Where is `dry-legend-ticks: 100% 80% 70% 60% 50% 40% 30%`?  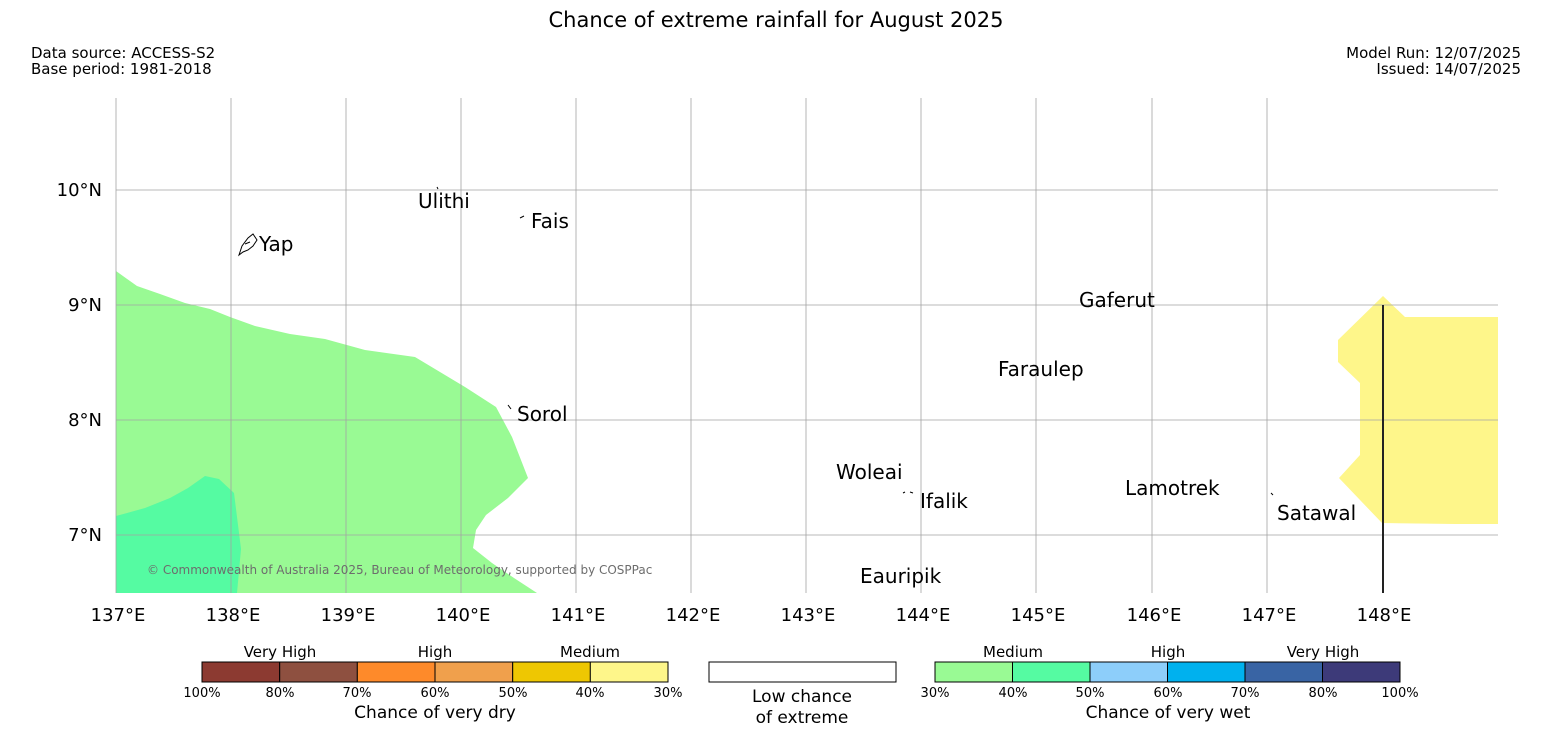 dry-legend-ticks: 100% 80% 70% 60% 50% 40% 30% is located at coordinates (432, 693).